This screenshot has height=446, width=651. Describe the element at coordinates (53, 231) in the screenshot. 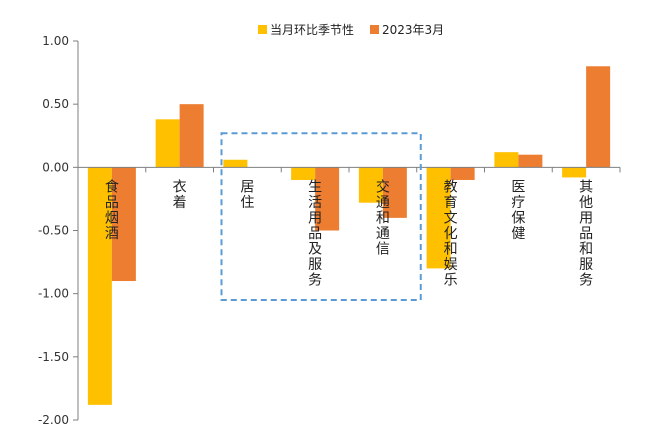

I see `y-tick-label: -0.50` at that location.